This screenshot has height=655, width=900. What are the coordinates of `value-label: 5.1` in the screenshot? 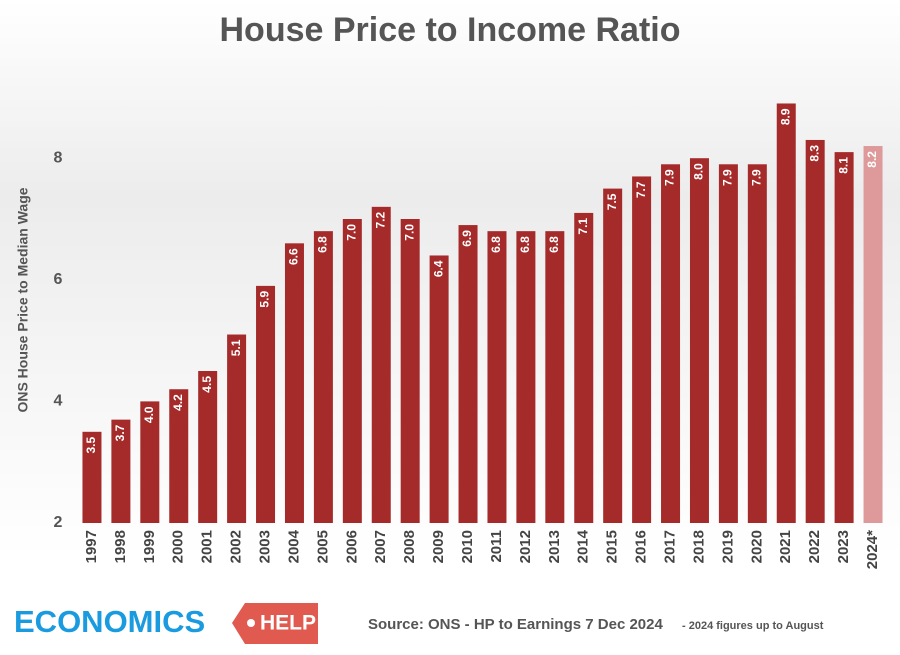 It's located at (236, 347).